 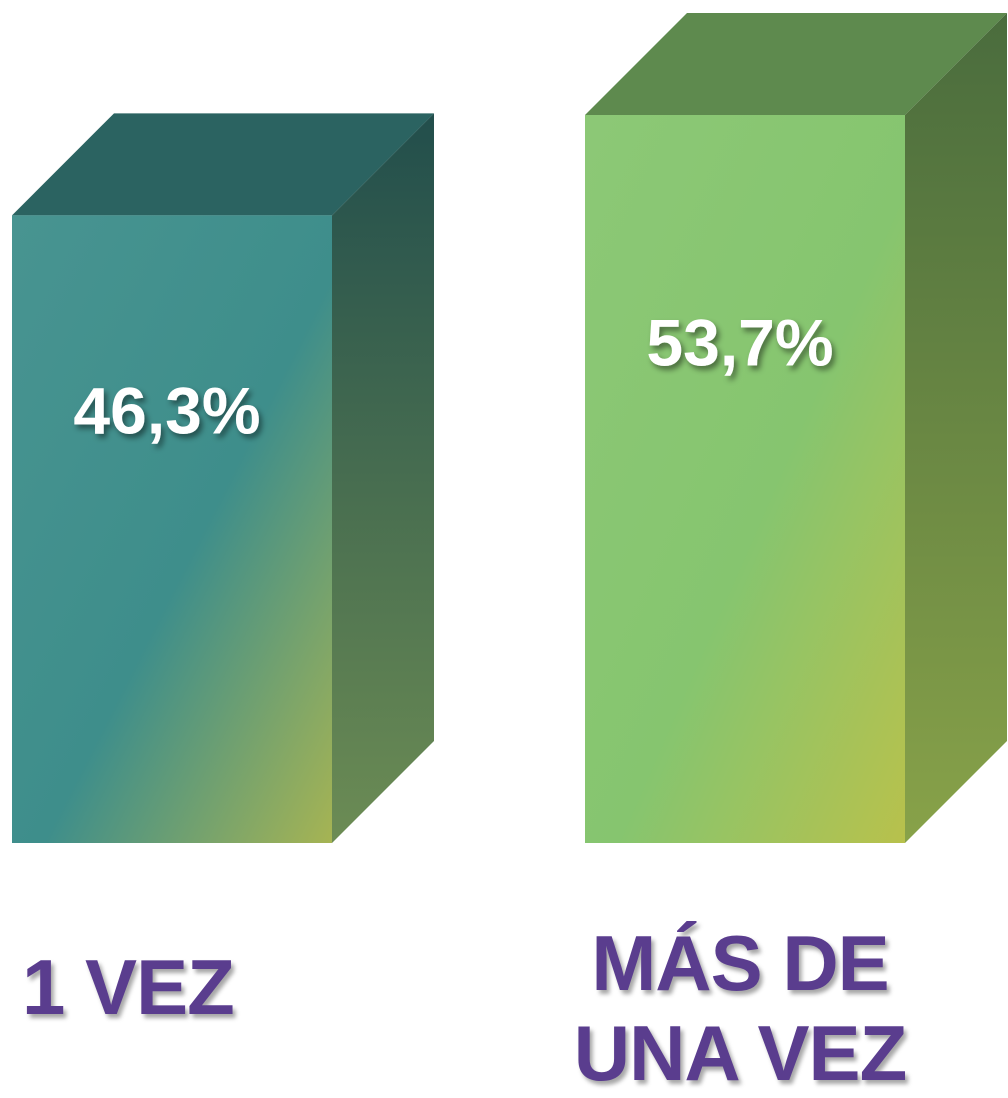 What do you see at coordinates (128, 987) in the screenshot?
I see `category-label: 1 VEZ` at bounding box center [128, 987].